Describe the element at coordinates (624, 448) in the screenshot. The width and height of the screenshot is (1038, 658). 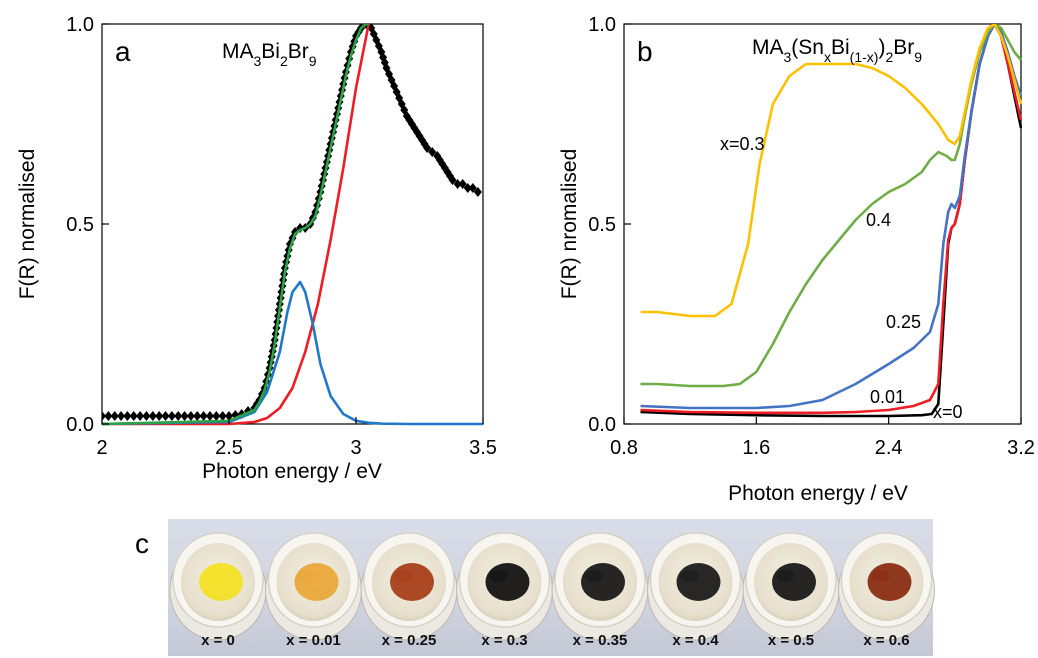
I see `x-tick-label: 0.8` at that location.